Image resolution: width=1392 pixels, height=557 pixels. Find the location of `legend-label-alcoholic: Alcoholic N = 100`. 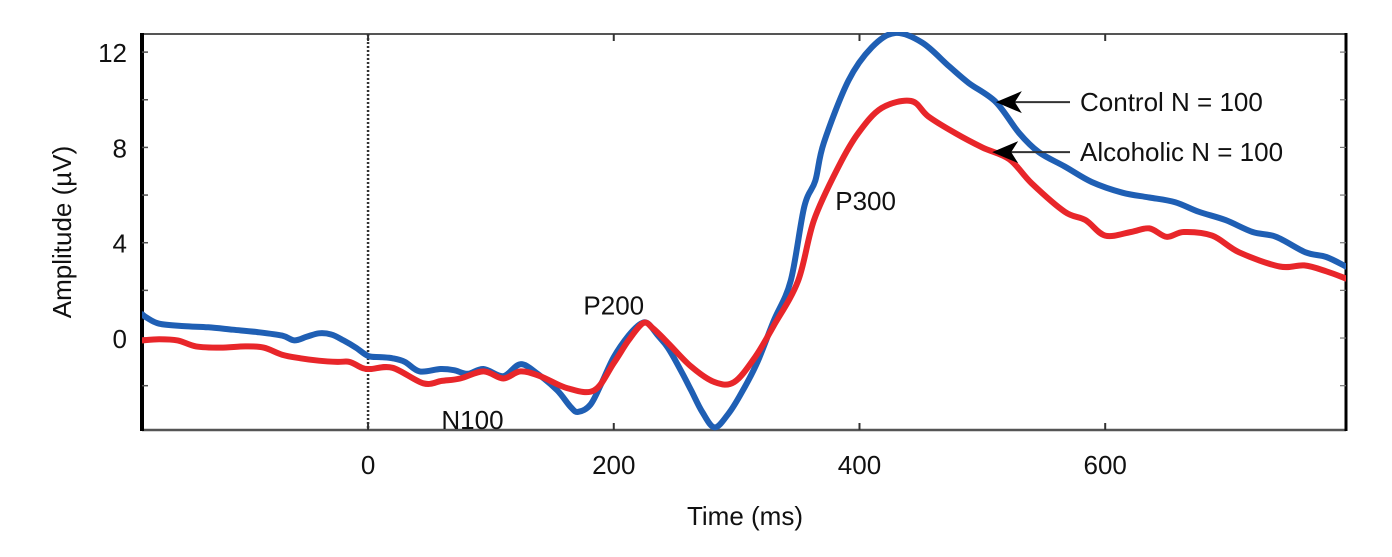

legend-label-alcoholic: Alcoholic N = 100 is located at coordinates (1181, 152).